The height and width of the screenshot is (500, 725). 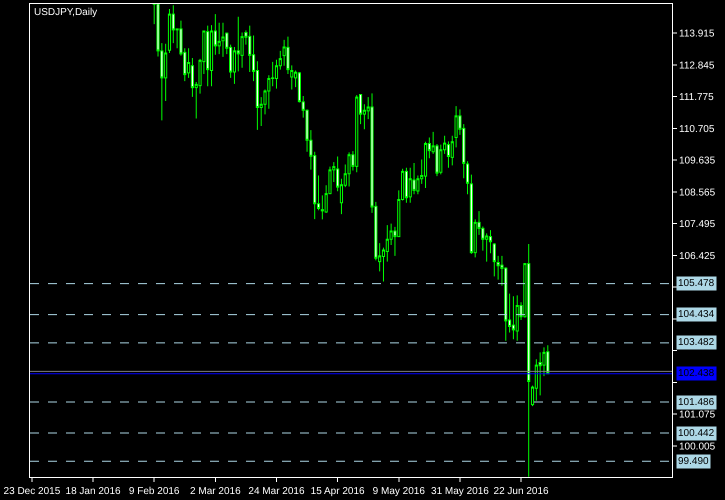 What do you see at coordinates (697, 161) in the screenshot?
I see `y-tick-label: 109.635` at bounding box center [697, 161].